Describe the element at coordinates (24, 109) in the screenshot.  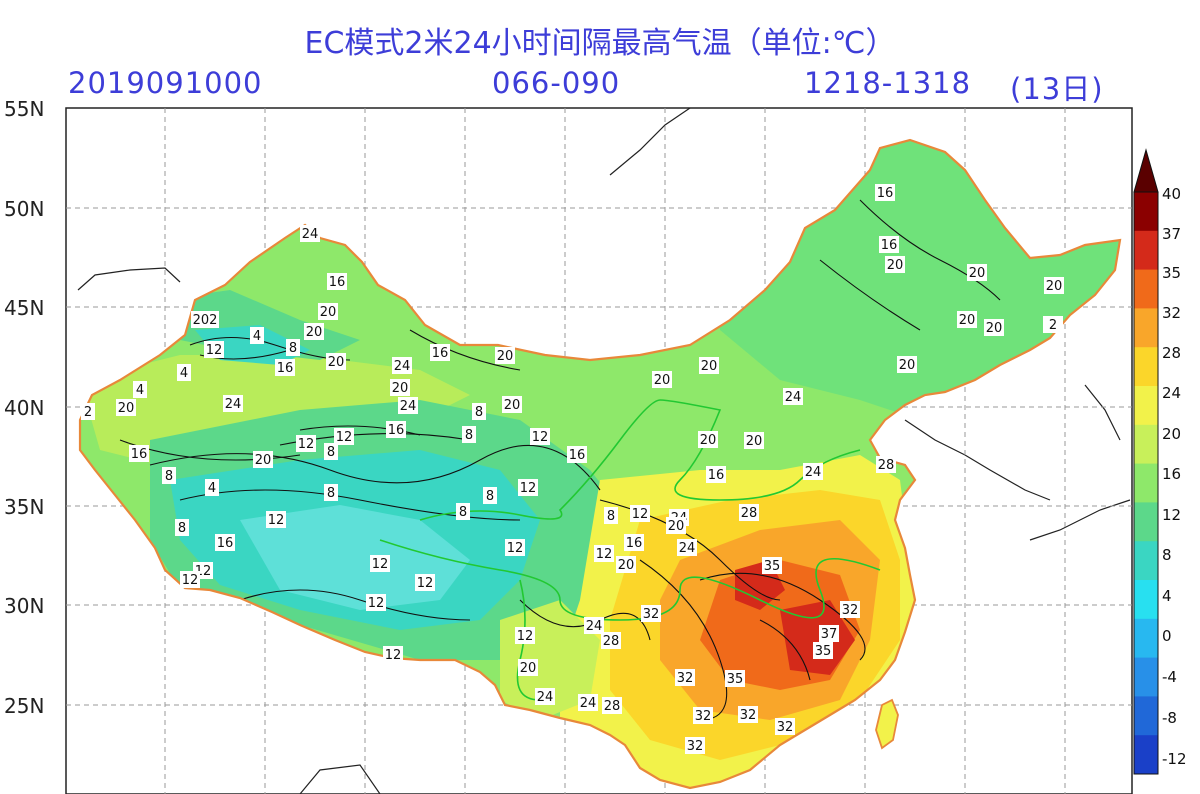
I see `lat-label-55n: 55N` at that location.